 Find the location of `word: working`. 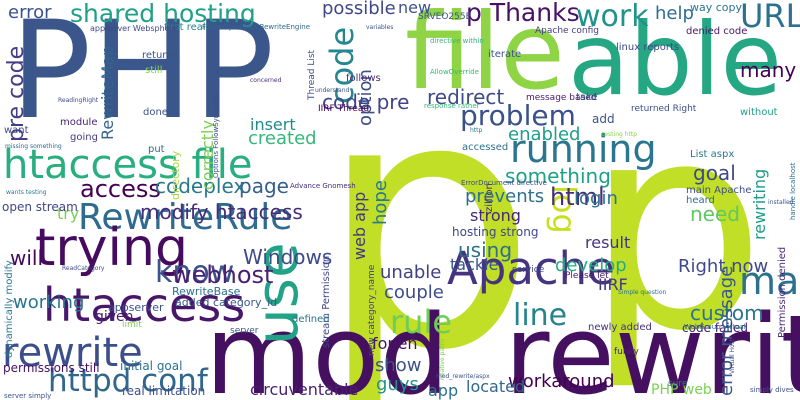

word: working is located at coordinates (49, 302).